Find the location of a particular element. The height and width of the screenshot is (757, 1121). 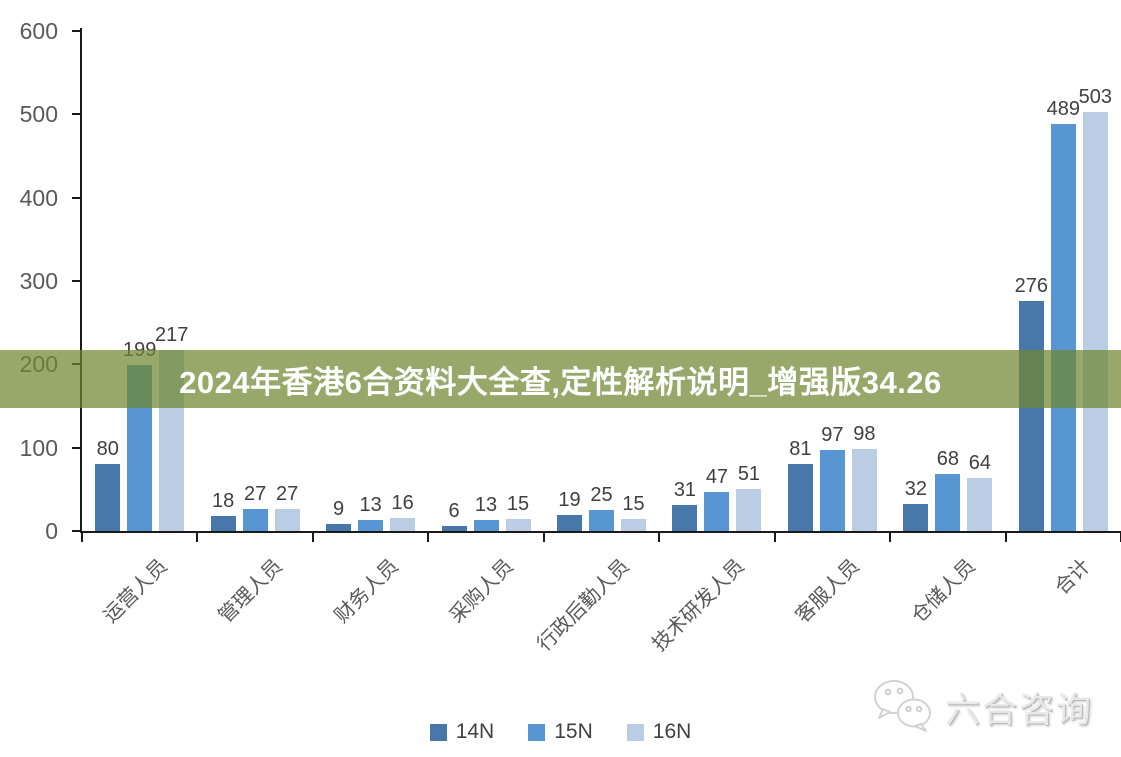

legend-label: 15N is located at coordinates (573, 731).